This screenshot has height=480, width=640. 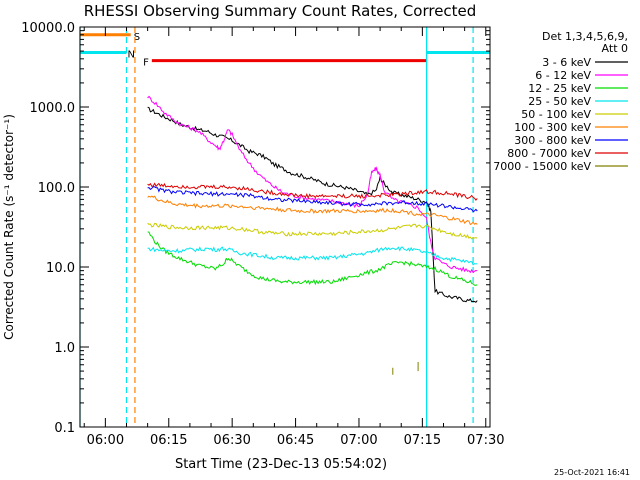 I want to click on legend-header-line-2: Att 0, so click(x=615, y=48).